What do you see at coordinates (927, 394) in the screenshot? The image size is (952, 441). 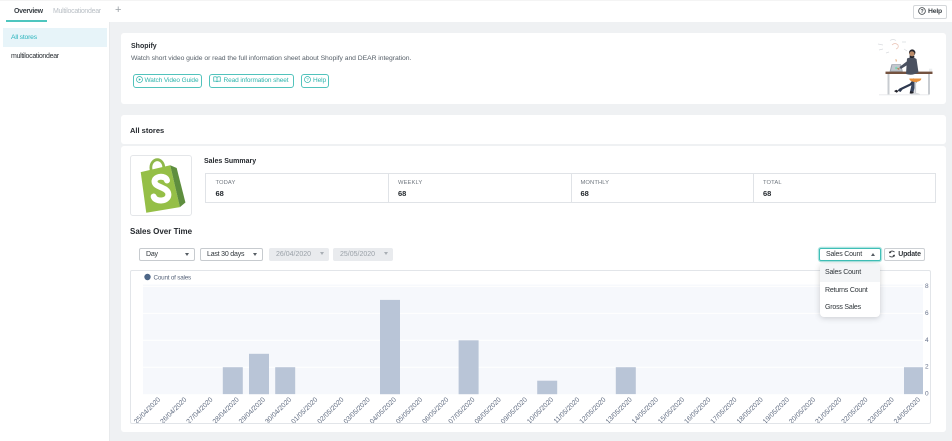 I see `svg-text: 0` at bounding box center [927, 394].